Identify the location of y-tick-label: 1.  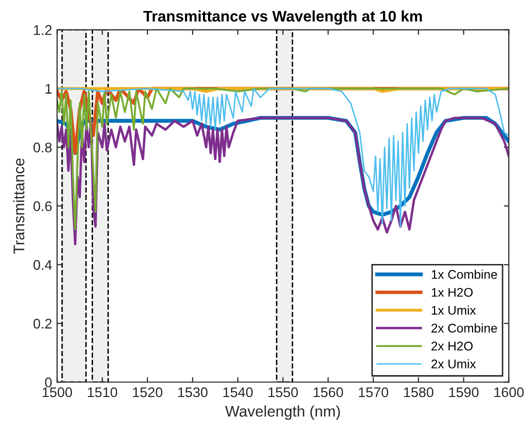
(49, 89).